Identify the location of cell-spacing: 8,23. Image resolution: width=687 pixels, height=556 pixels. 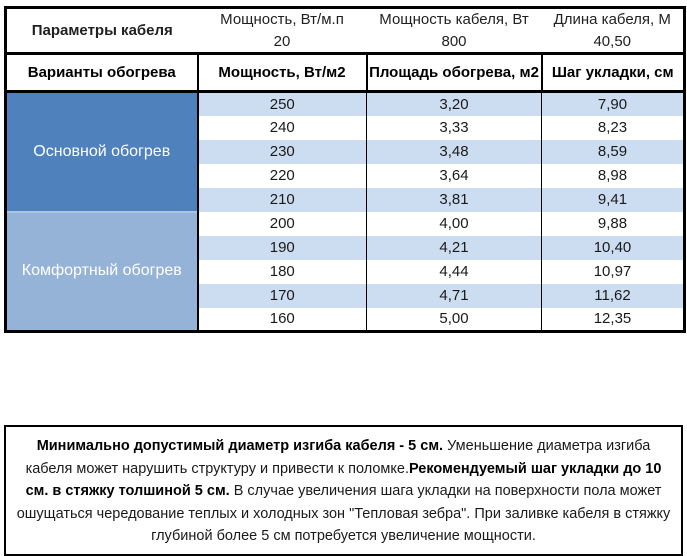
(613, 127).